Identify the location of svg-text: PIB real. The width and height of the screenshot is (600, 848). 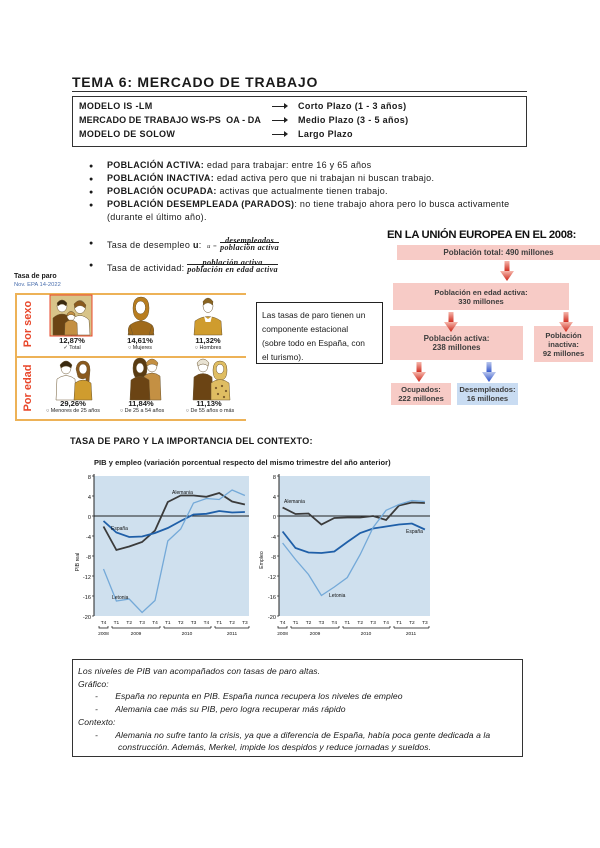
(78, 562).